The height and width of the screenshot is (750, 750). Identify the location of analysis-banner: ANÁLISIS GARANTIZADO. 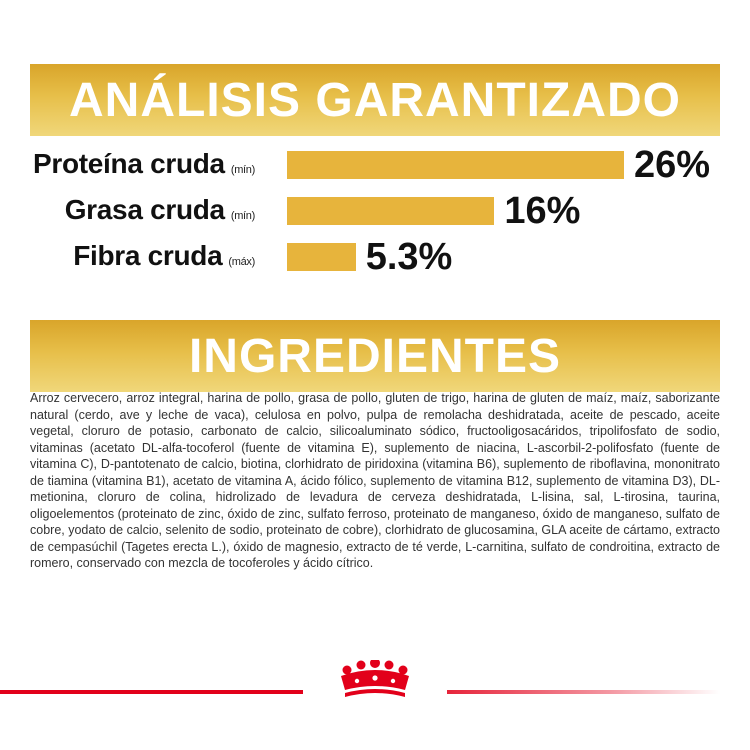
(375, 100).